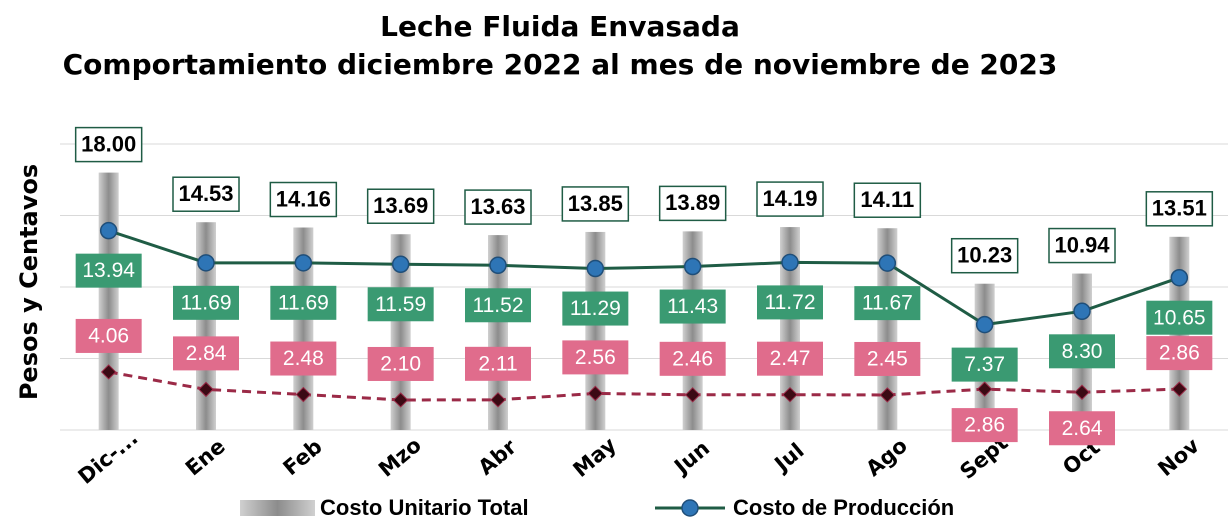  I want to click on value-label: 13.51, so click(1179, 208).